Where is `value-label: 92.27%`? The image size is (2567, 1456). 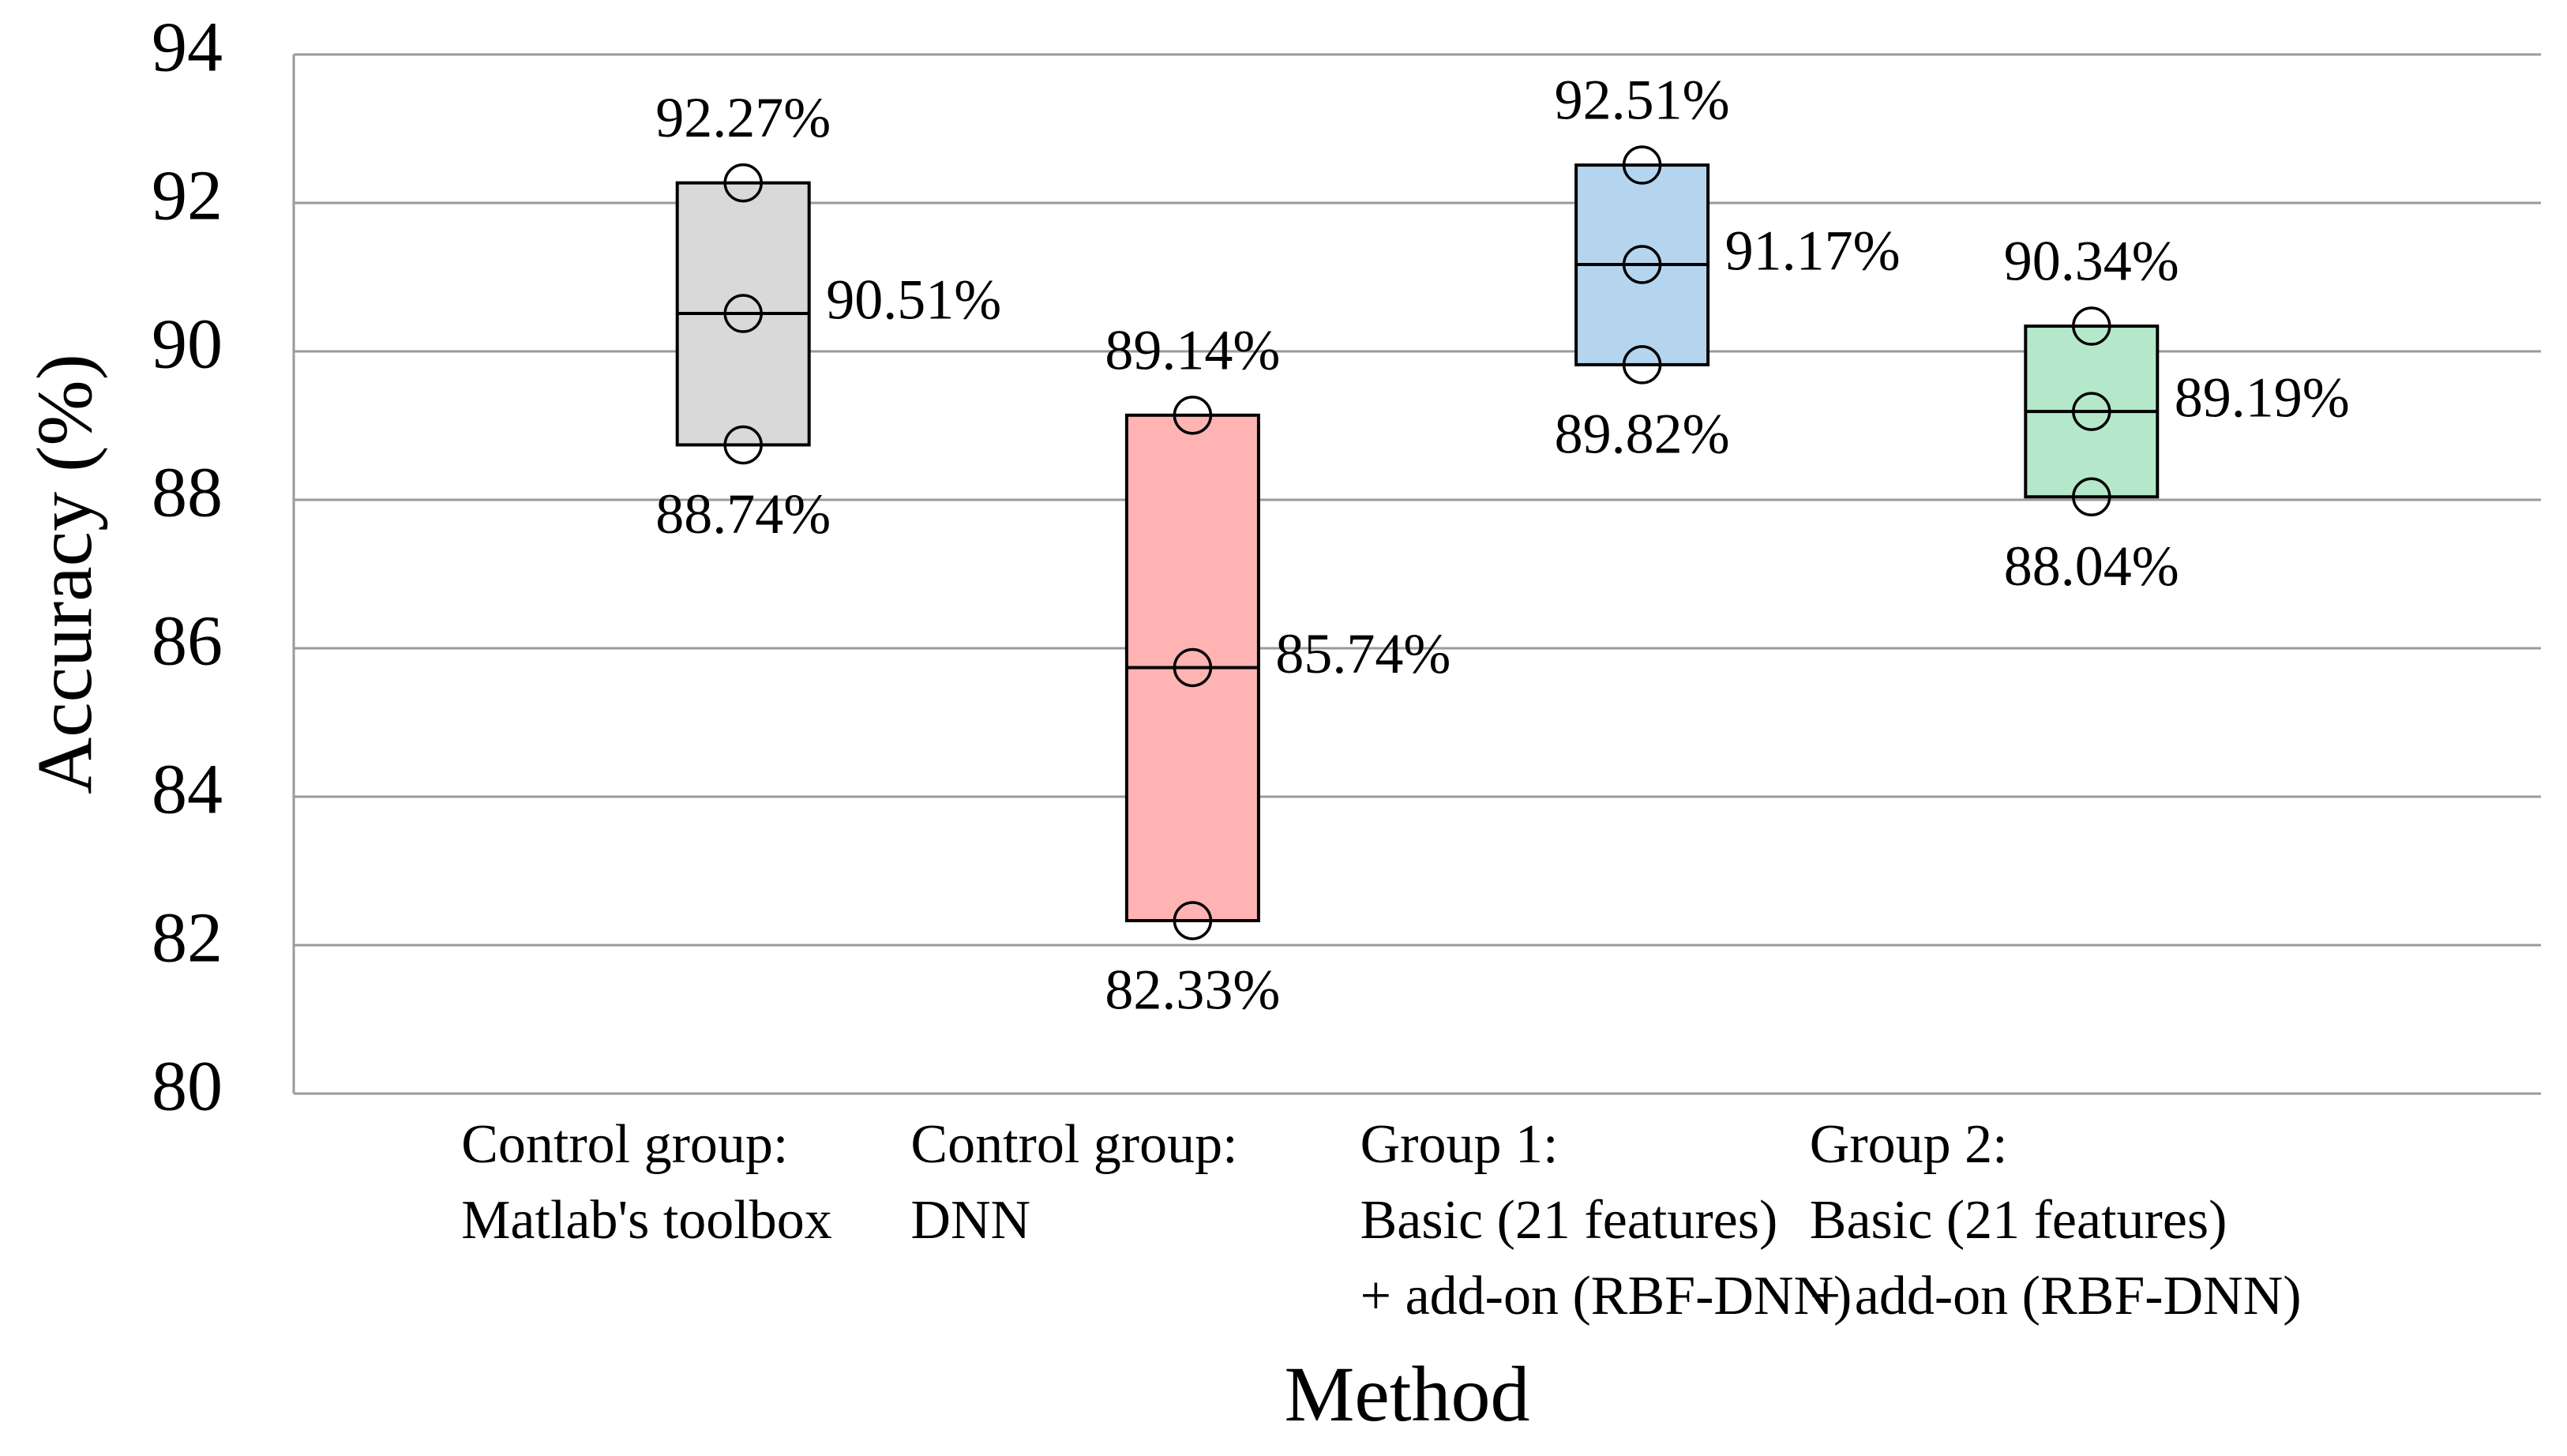 value-label: 92.27% is located at coordinates (743, 117).